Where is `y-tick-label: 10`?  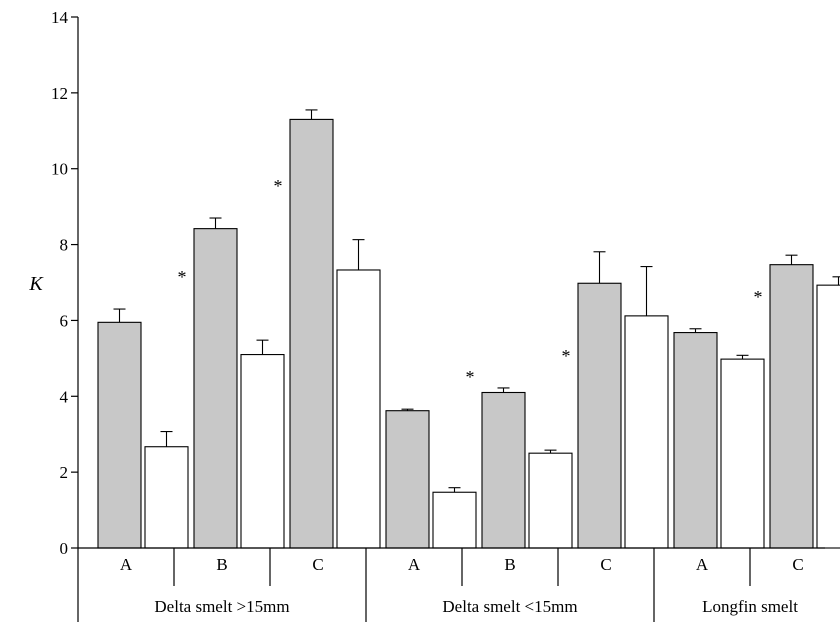
y-tick-label: 10 is located at coordinates (59, 169).